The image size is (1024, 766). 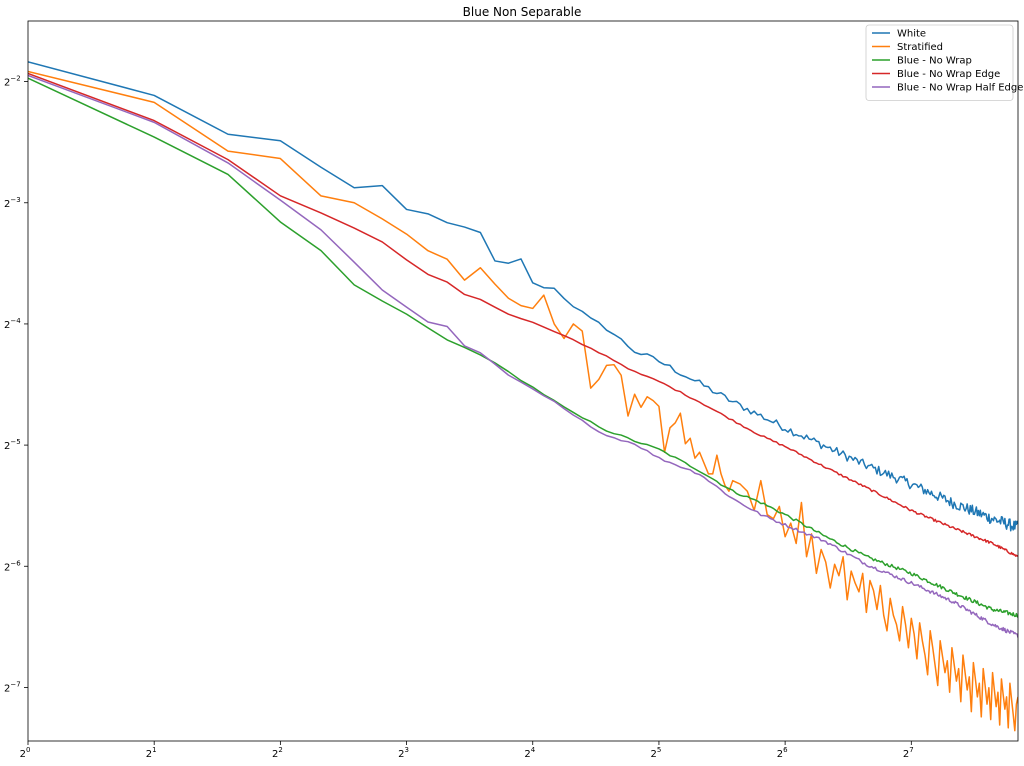 I want to click on x-tick-label-1: 21, so click(x=151, y=753).